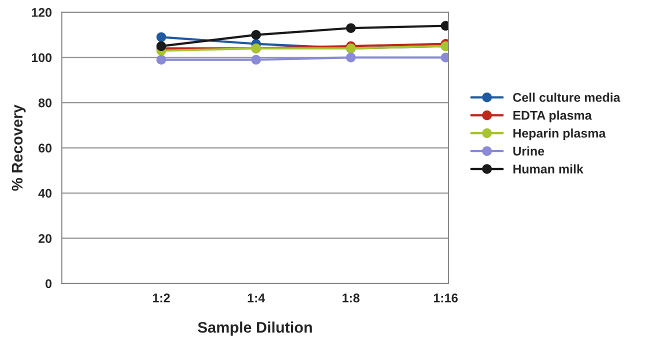 This screenshot has width=650, height=350. I want to click on y-tick-label: 0, so click(49, 283).